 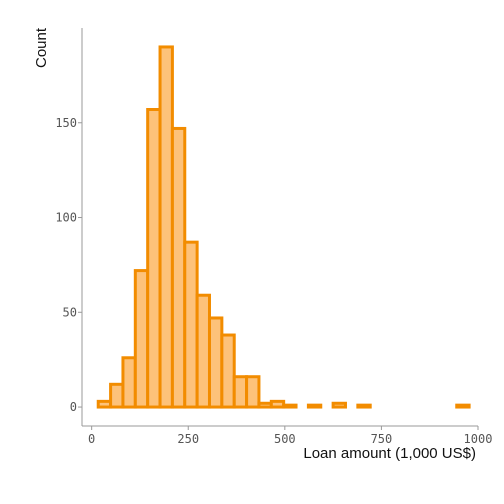 I want to click on y-axis-title: Count, so click(x=41, y=47).